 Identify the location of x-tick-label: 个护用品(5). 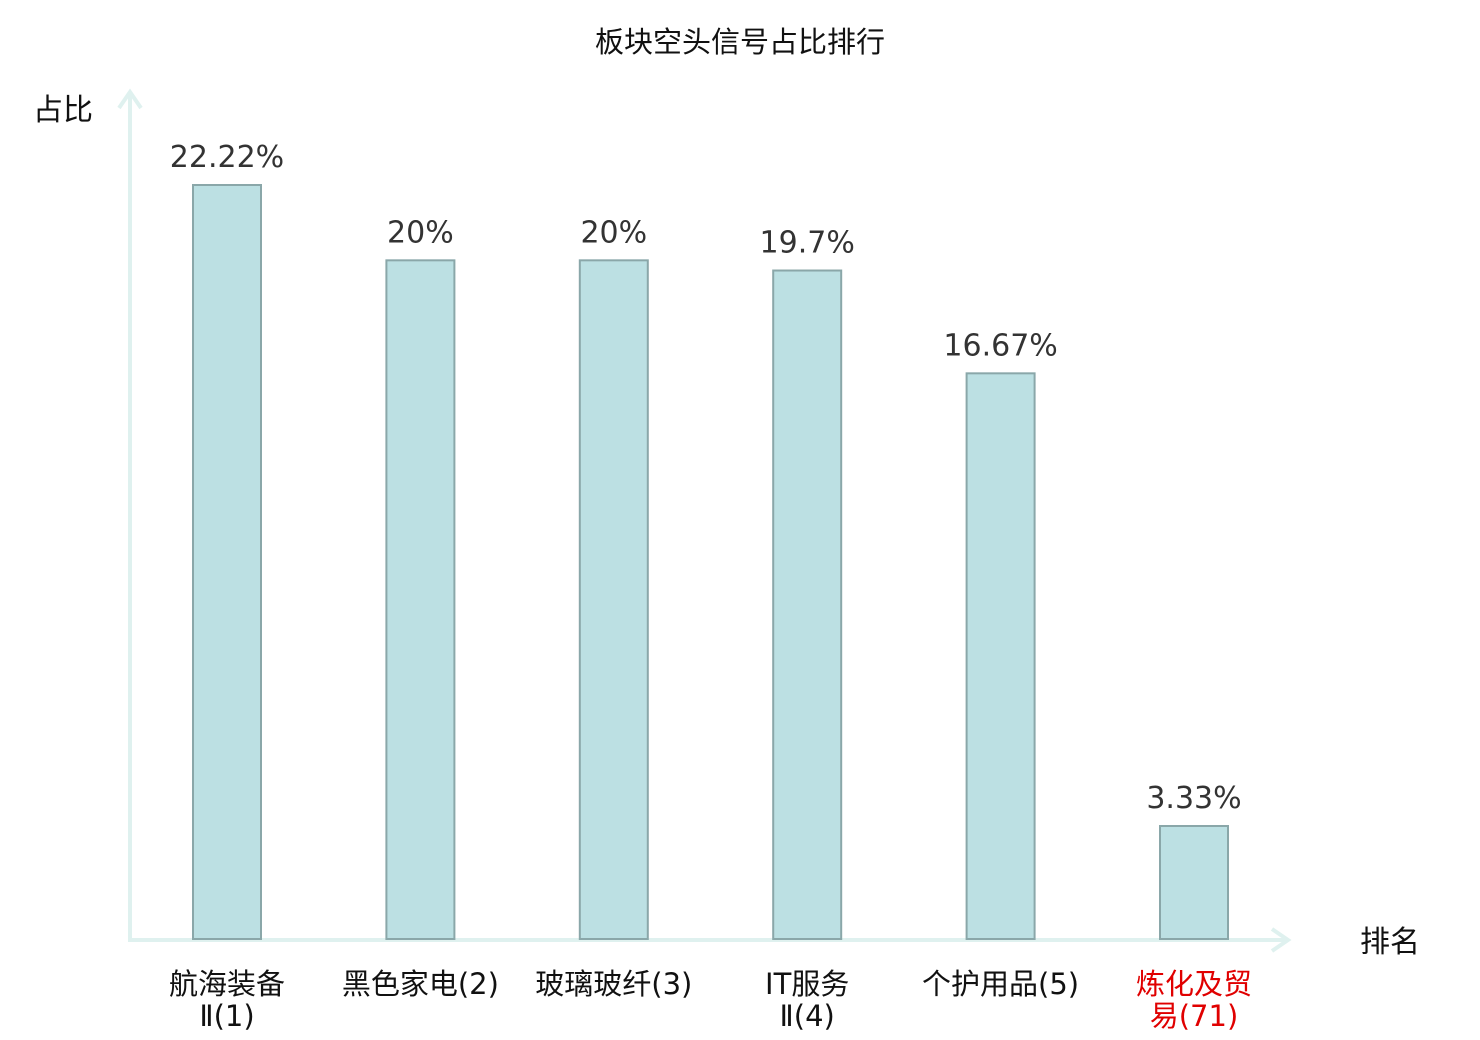
(1000, 984).